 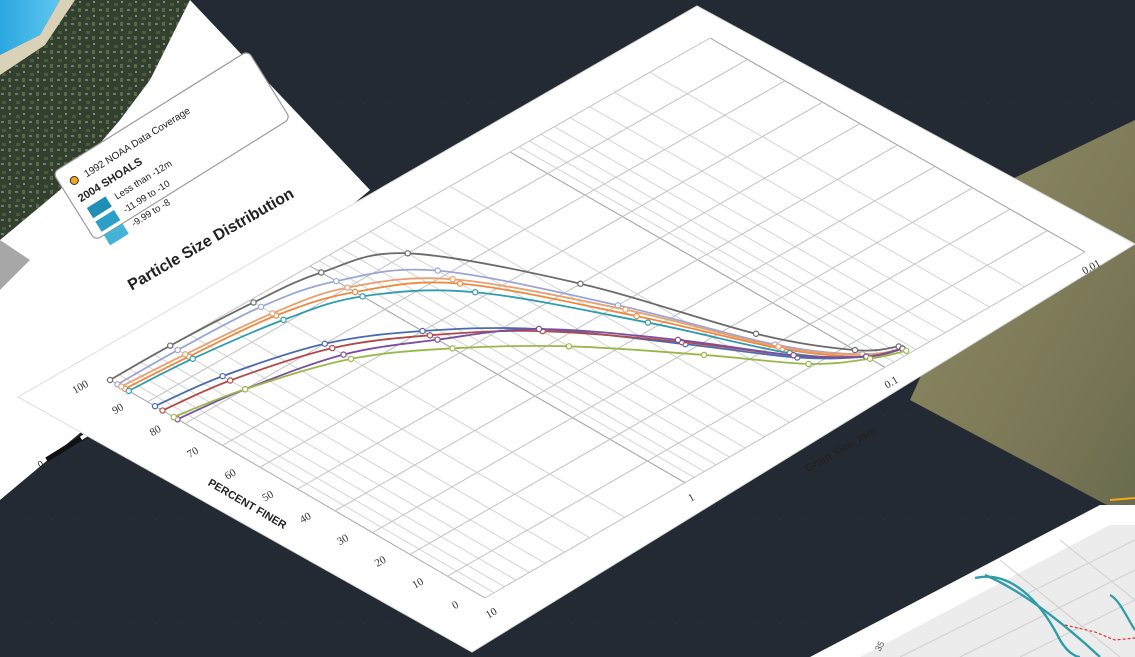 What do you see at coordinates (691, 497) in the screenshot?
I see `x-tick-label-1: 1` at bounding box center [691, 497].